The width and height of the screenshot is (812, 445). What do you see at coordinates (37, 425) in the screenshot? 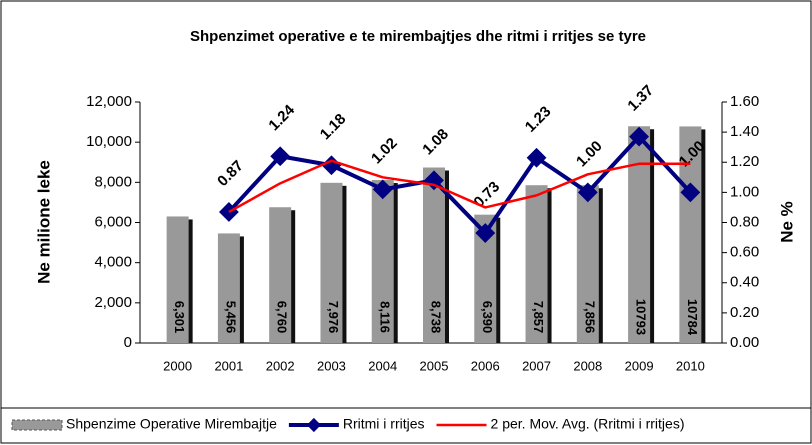
I see `legend-swatch` at bounding box center [37, 425].